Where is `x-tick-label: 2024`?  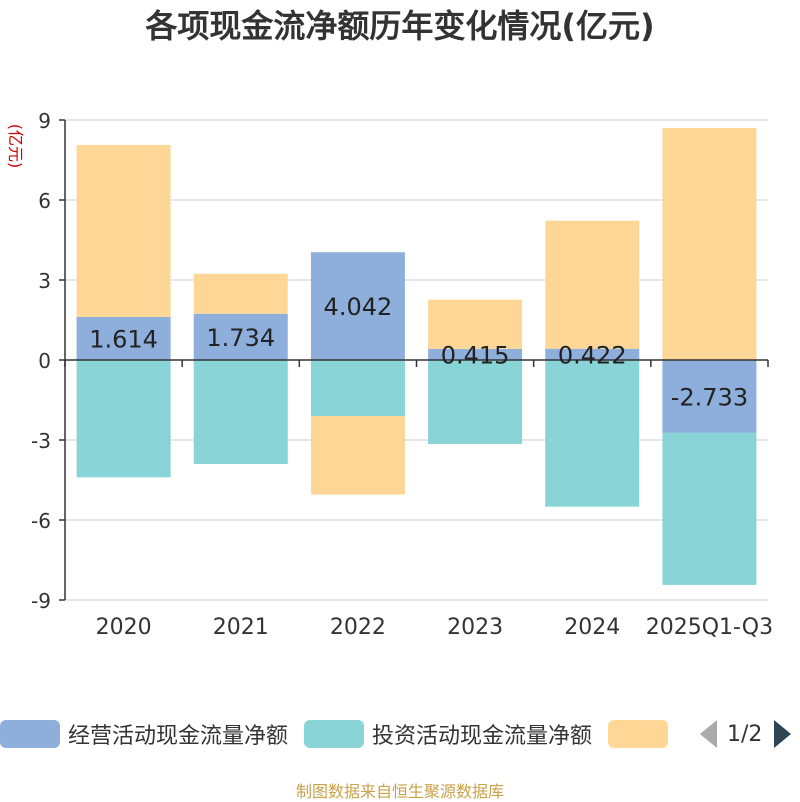
x-tick-label: 2024 is located at coordinates (592, 627).